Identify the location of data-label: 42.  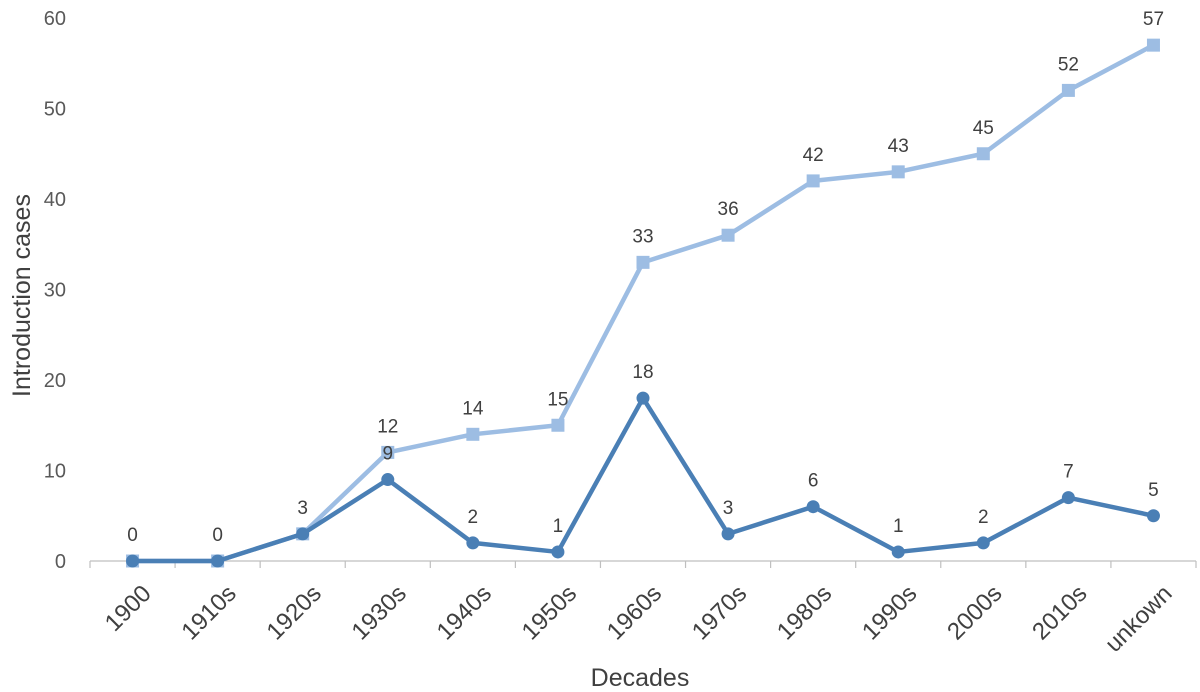
(813, 155).